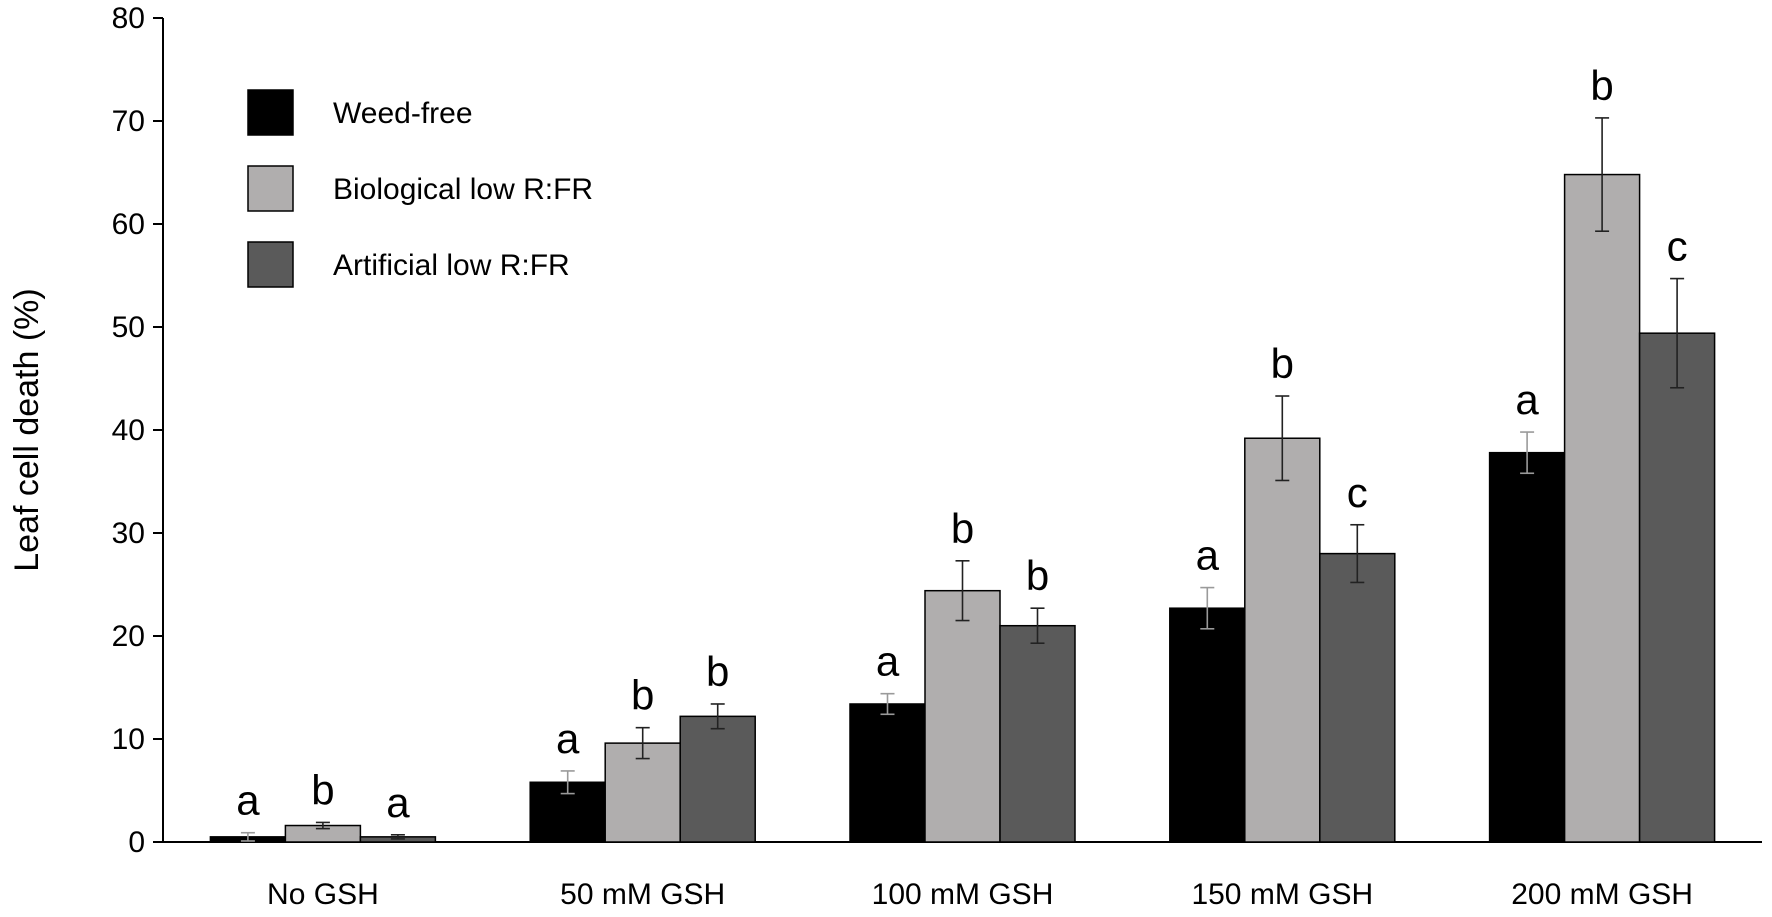  What do you see at coordinates (128, 636) in the screenshot?
I see `y-tick-label: 20` at bounding box center [128, 636].